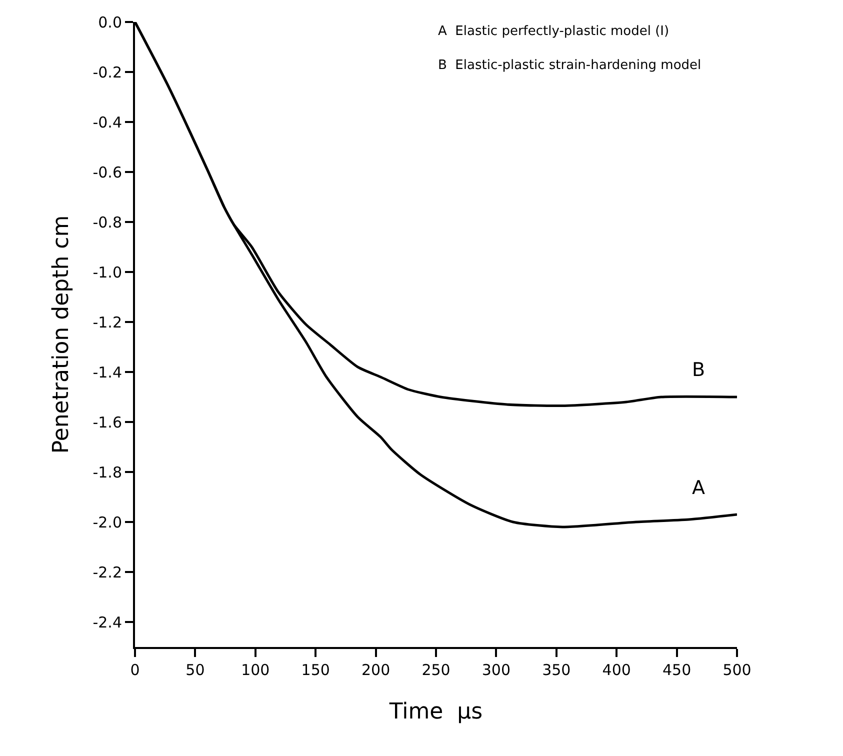 The width and height of the screenshot is (843, 756). Describe the element at coordinates (698, 488) in the screenshot. I see `series-label: A` at that location.